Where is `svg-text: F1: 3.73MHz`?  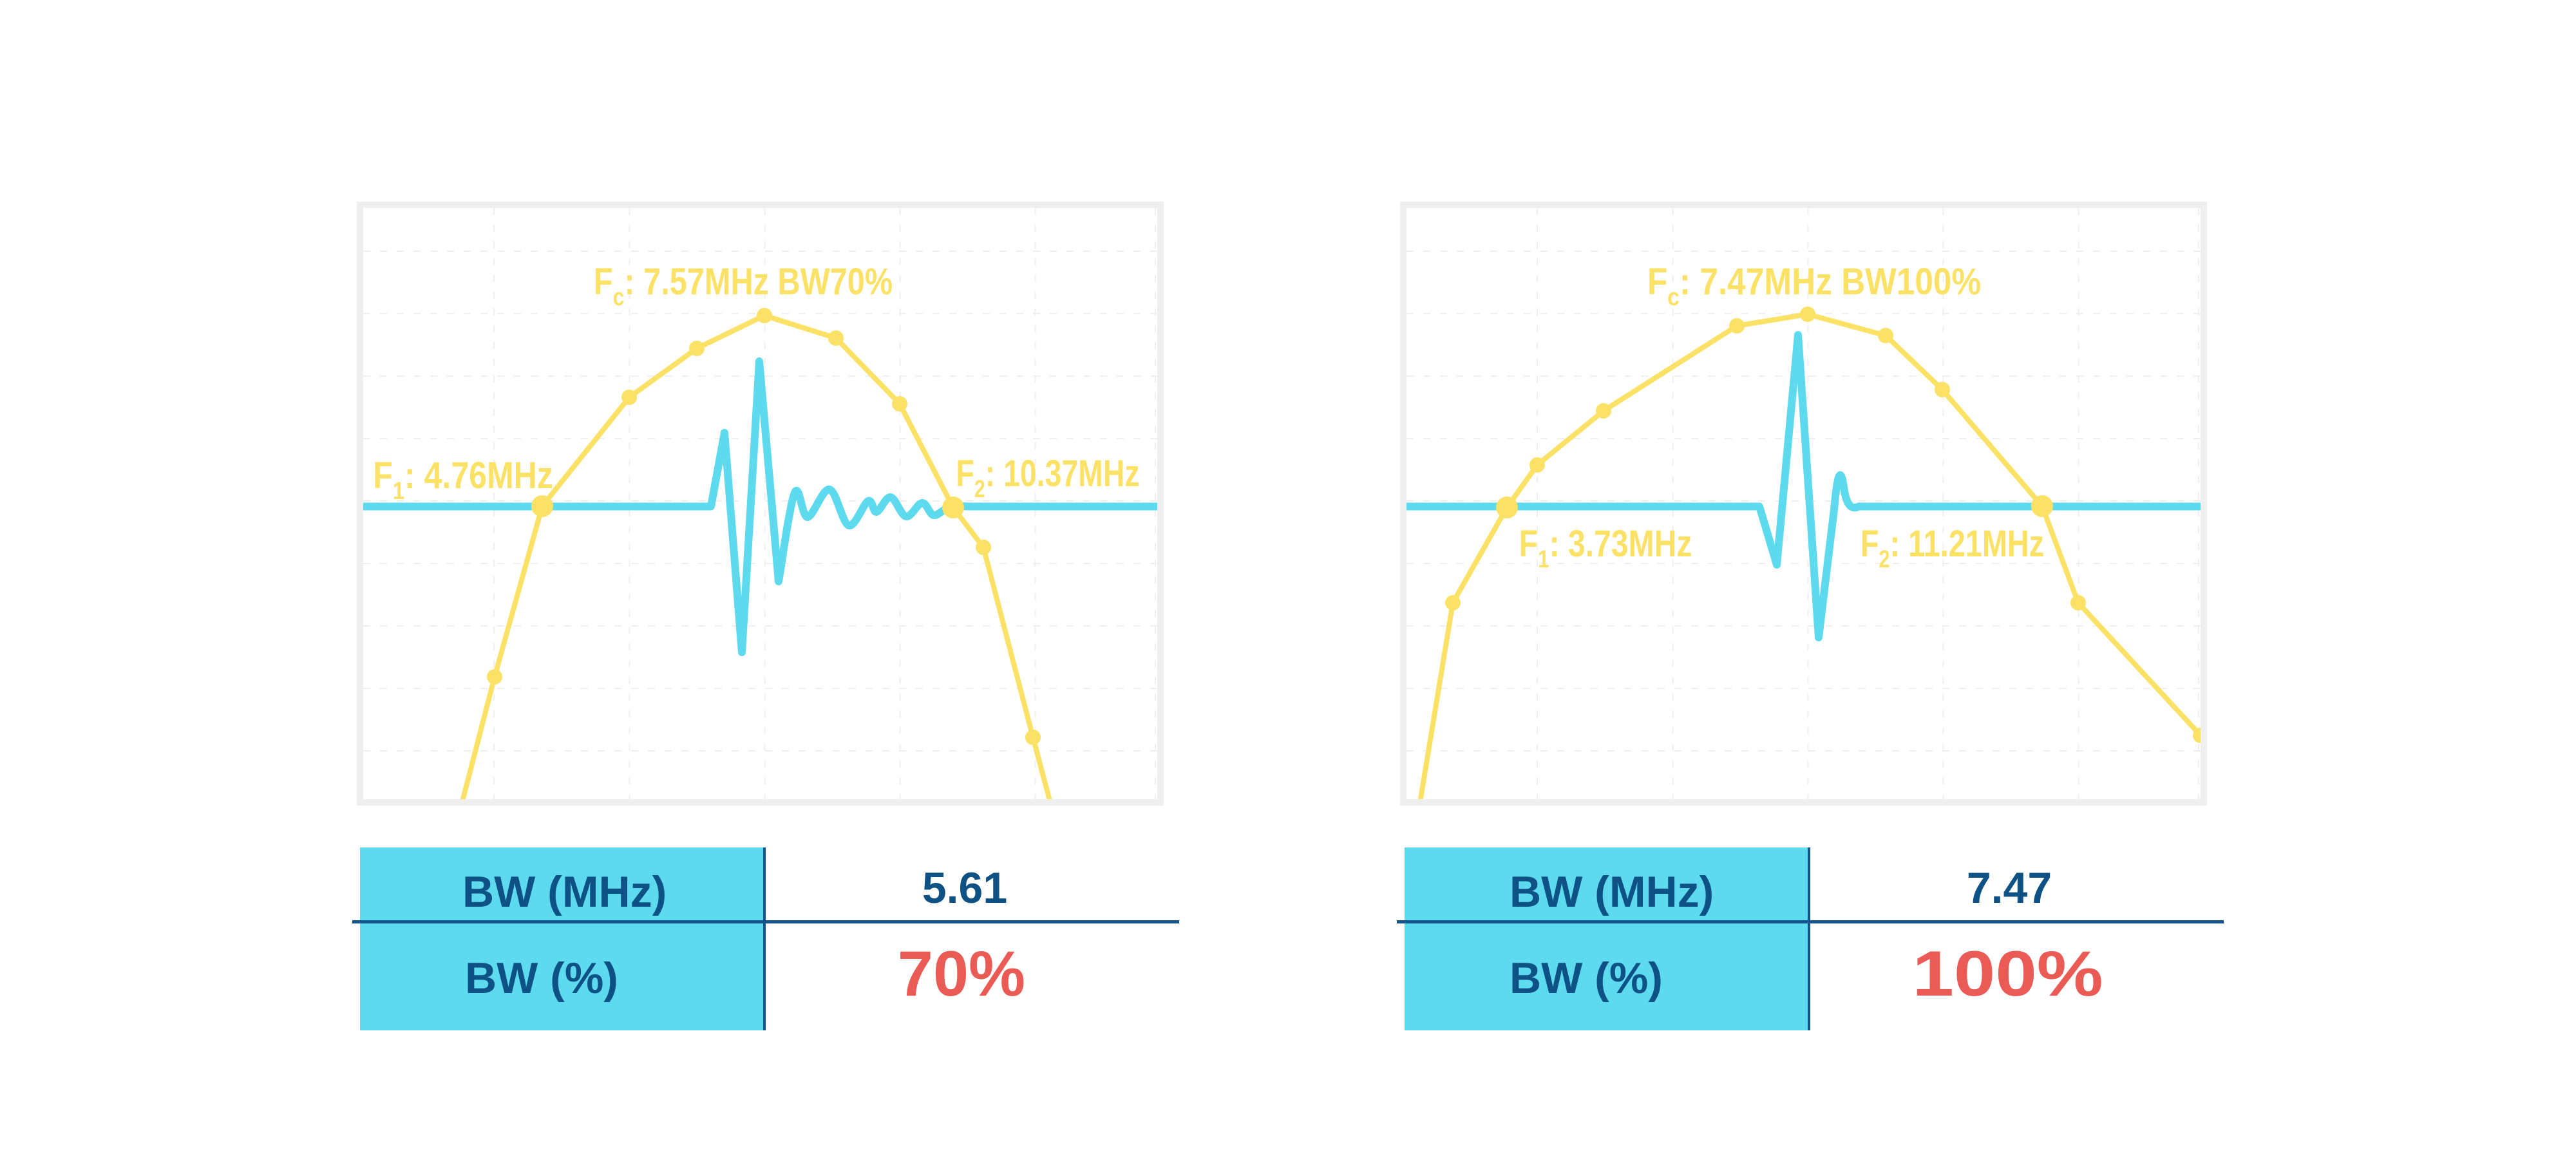 svg-text: F1: 3.73MHz is located at coordinates (1605, 548).